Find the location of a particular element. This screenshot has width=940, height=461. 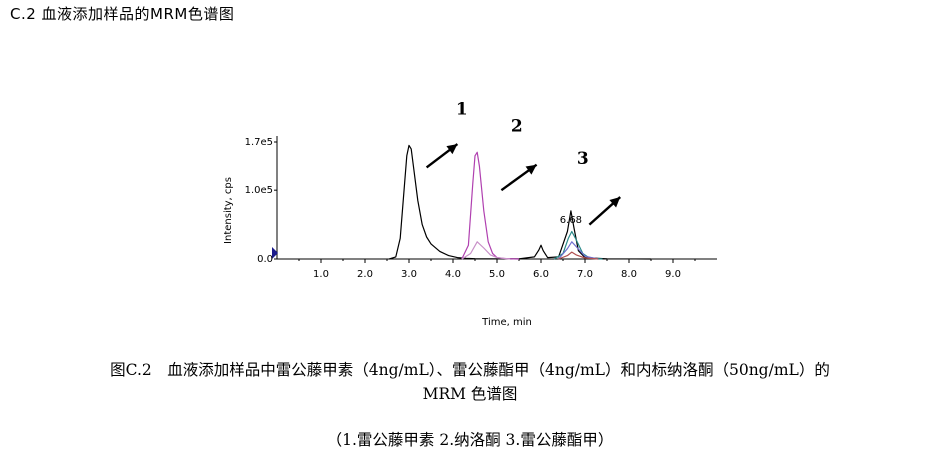

y-axis-marker is located at coordinates (275, 253).